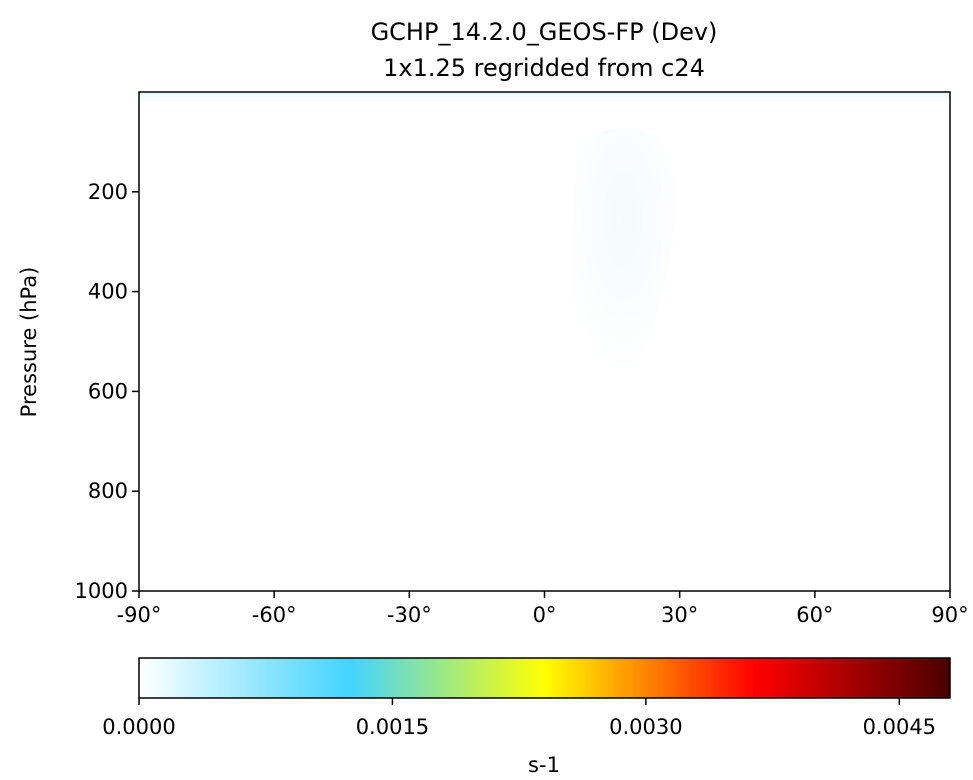  What do you see at coordinates (409, 615) in the screenshot?
I see `x-tick-label: -30°` at bounding box center [409, 615].